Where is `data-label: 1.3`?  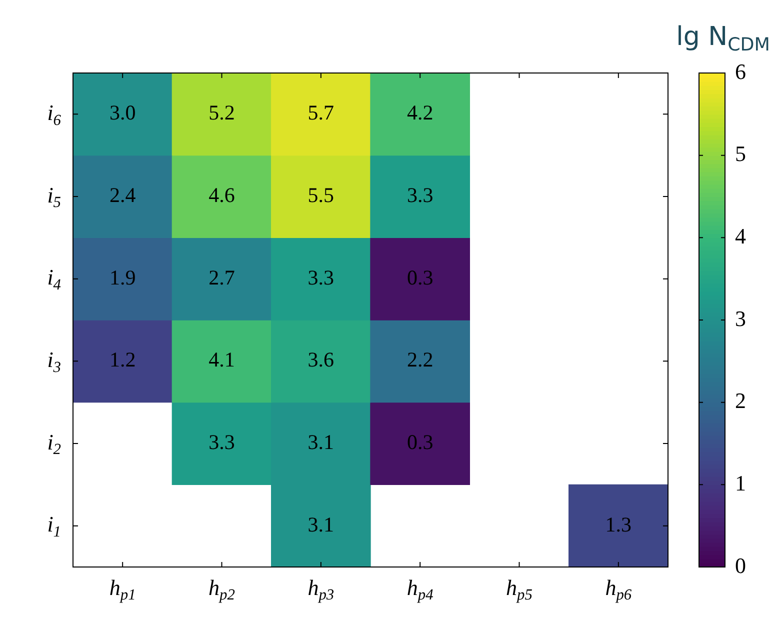 data-label: 1.3 is located at coordinates (618, 524).